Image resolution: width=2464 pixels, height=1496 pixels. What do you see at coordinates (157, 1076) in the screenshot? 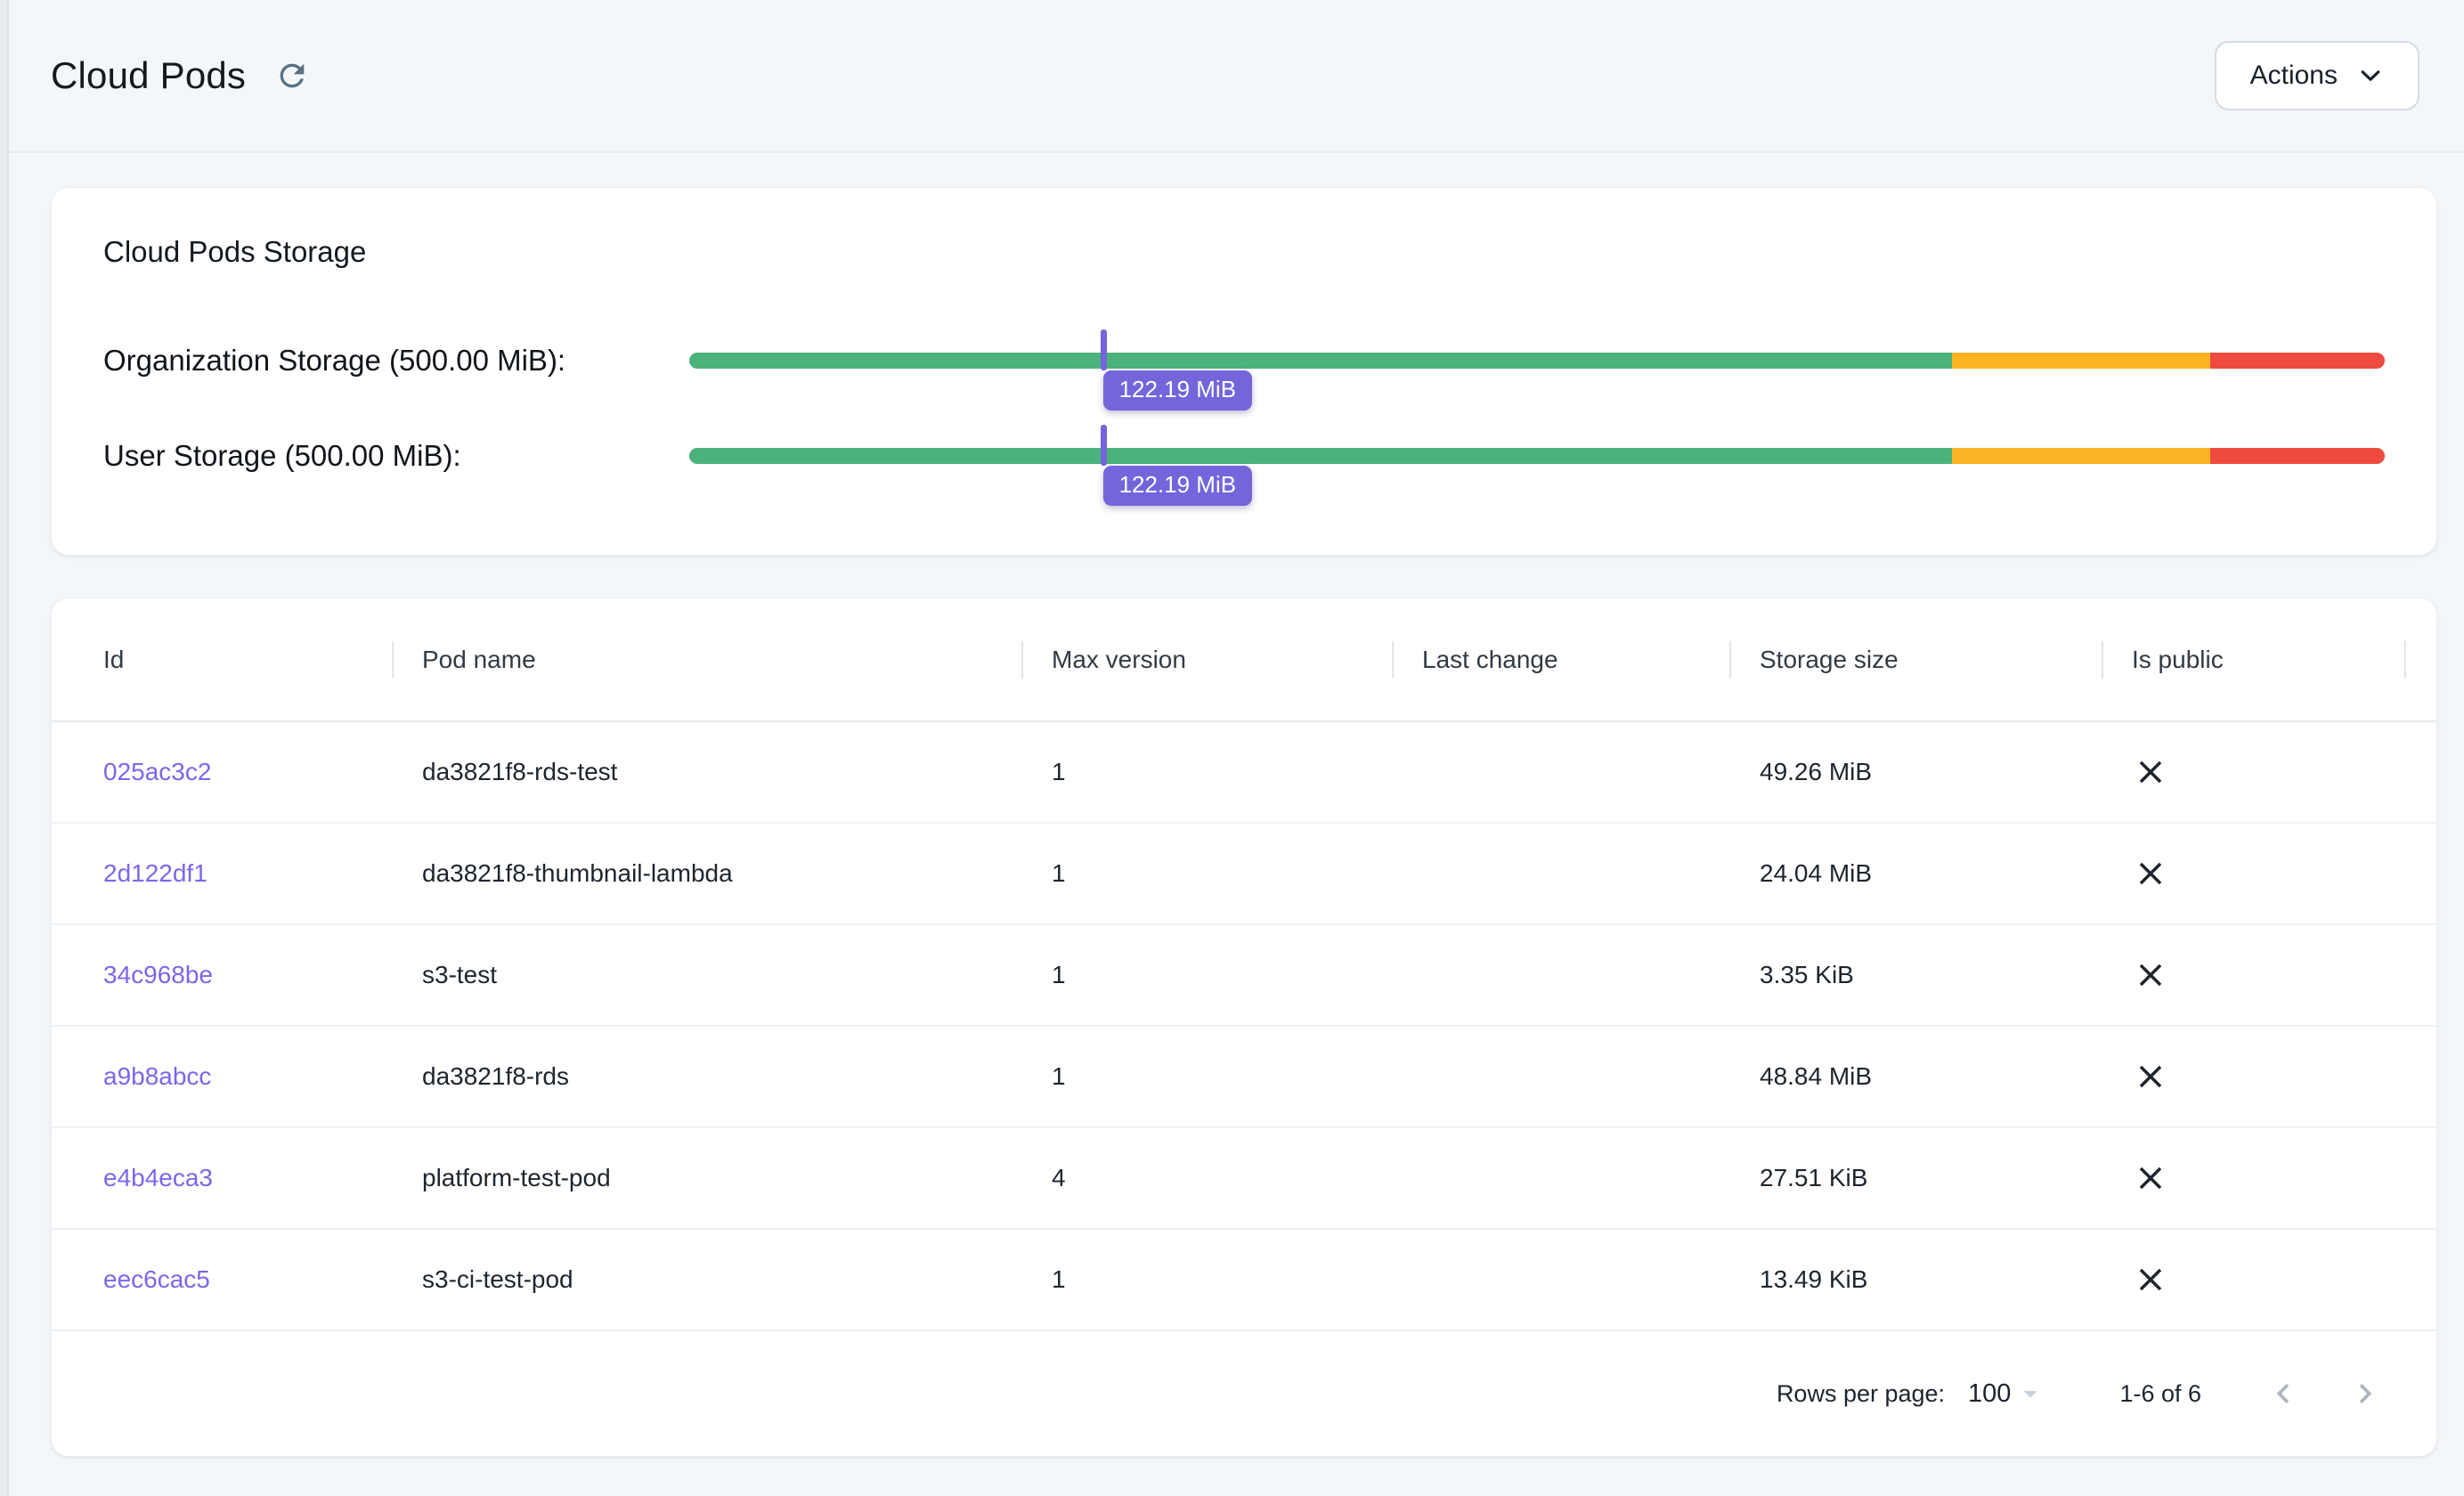
I see `pod-id-link: a9b8abcc` at bounding box center [157, 1076].